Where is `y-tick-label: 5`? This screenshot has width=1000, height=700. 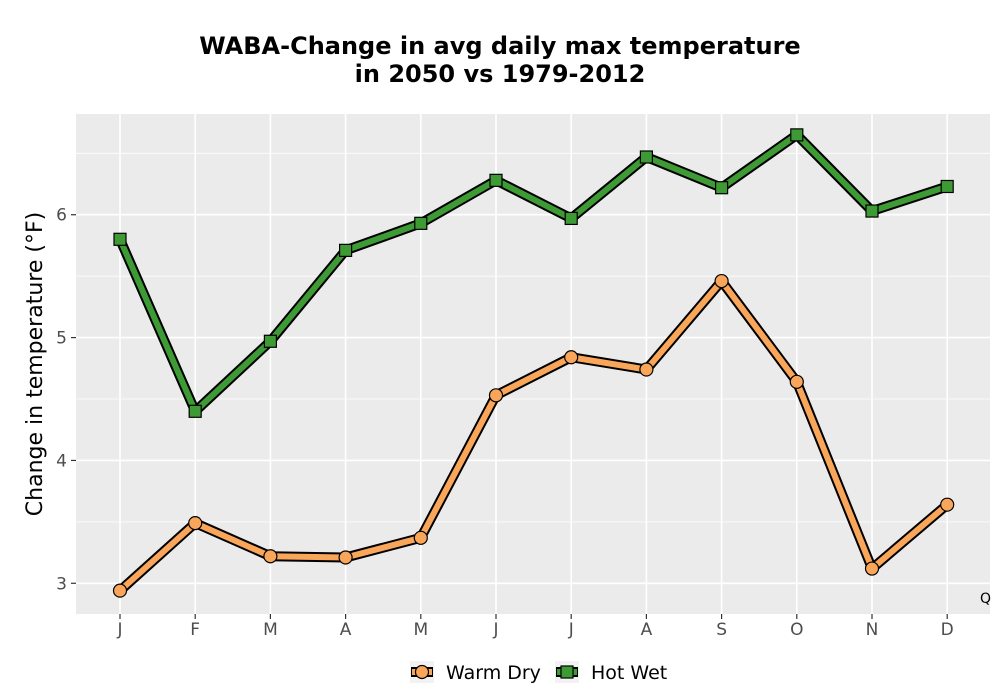 y-tick-label: 5 is located at coordinates (61, 339).